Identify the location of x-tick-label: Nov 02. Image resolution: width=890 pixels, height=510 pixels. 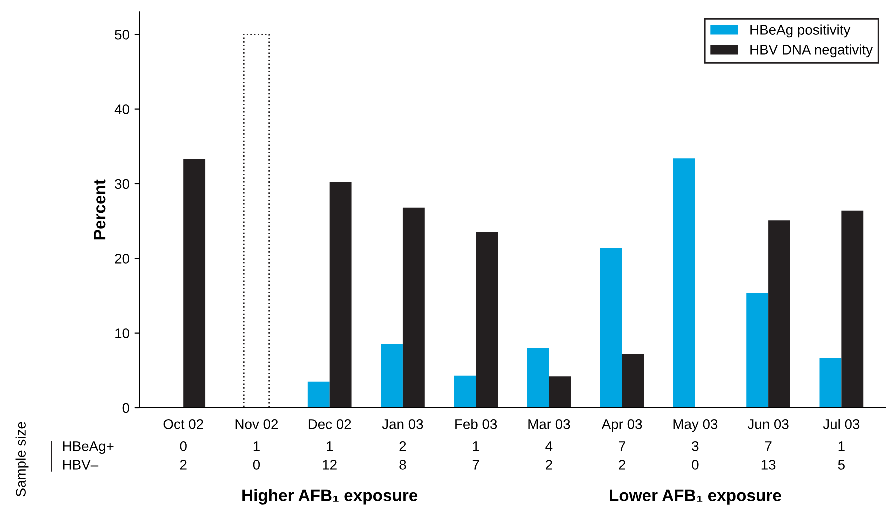
(257, 424).